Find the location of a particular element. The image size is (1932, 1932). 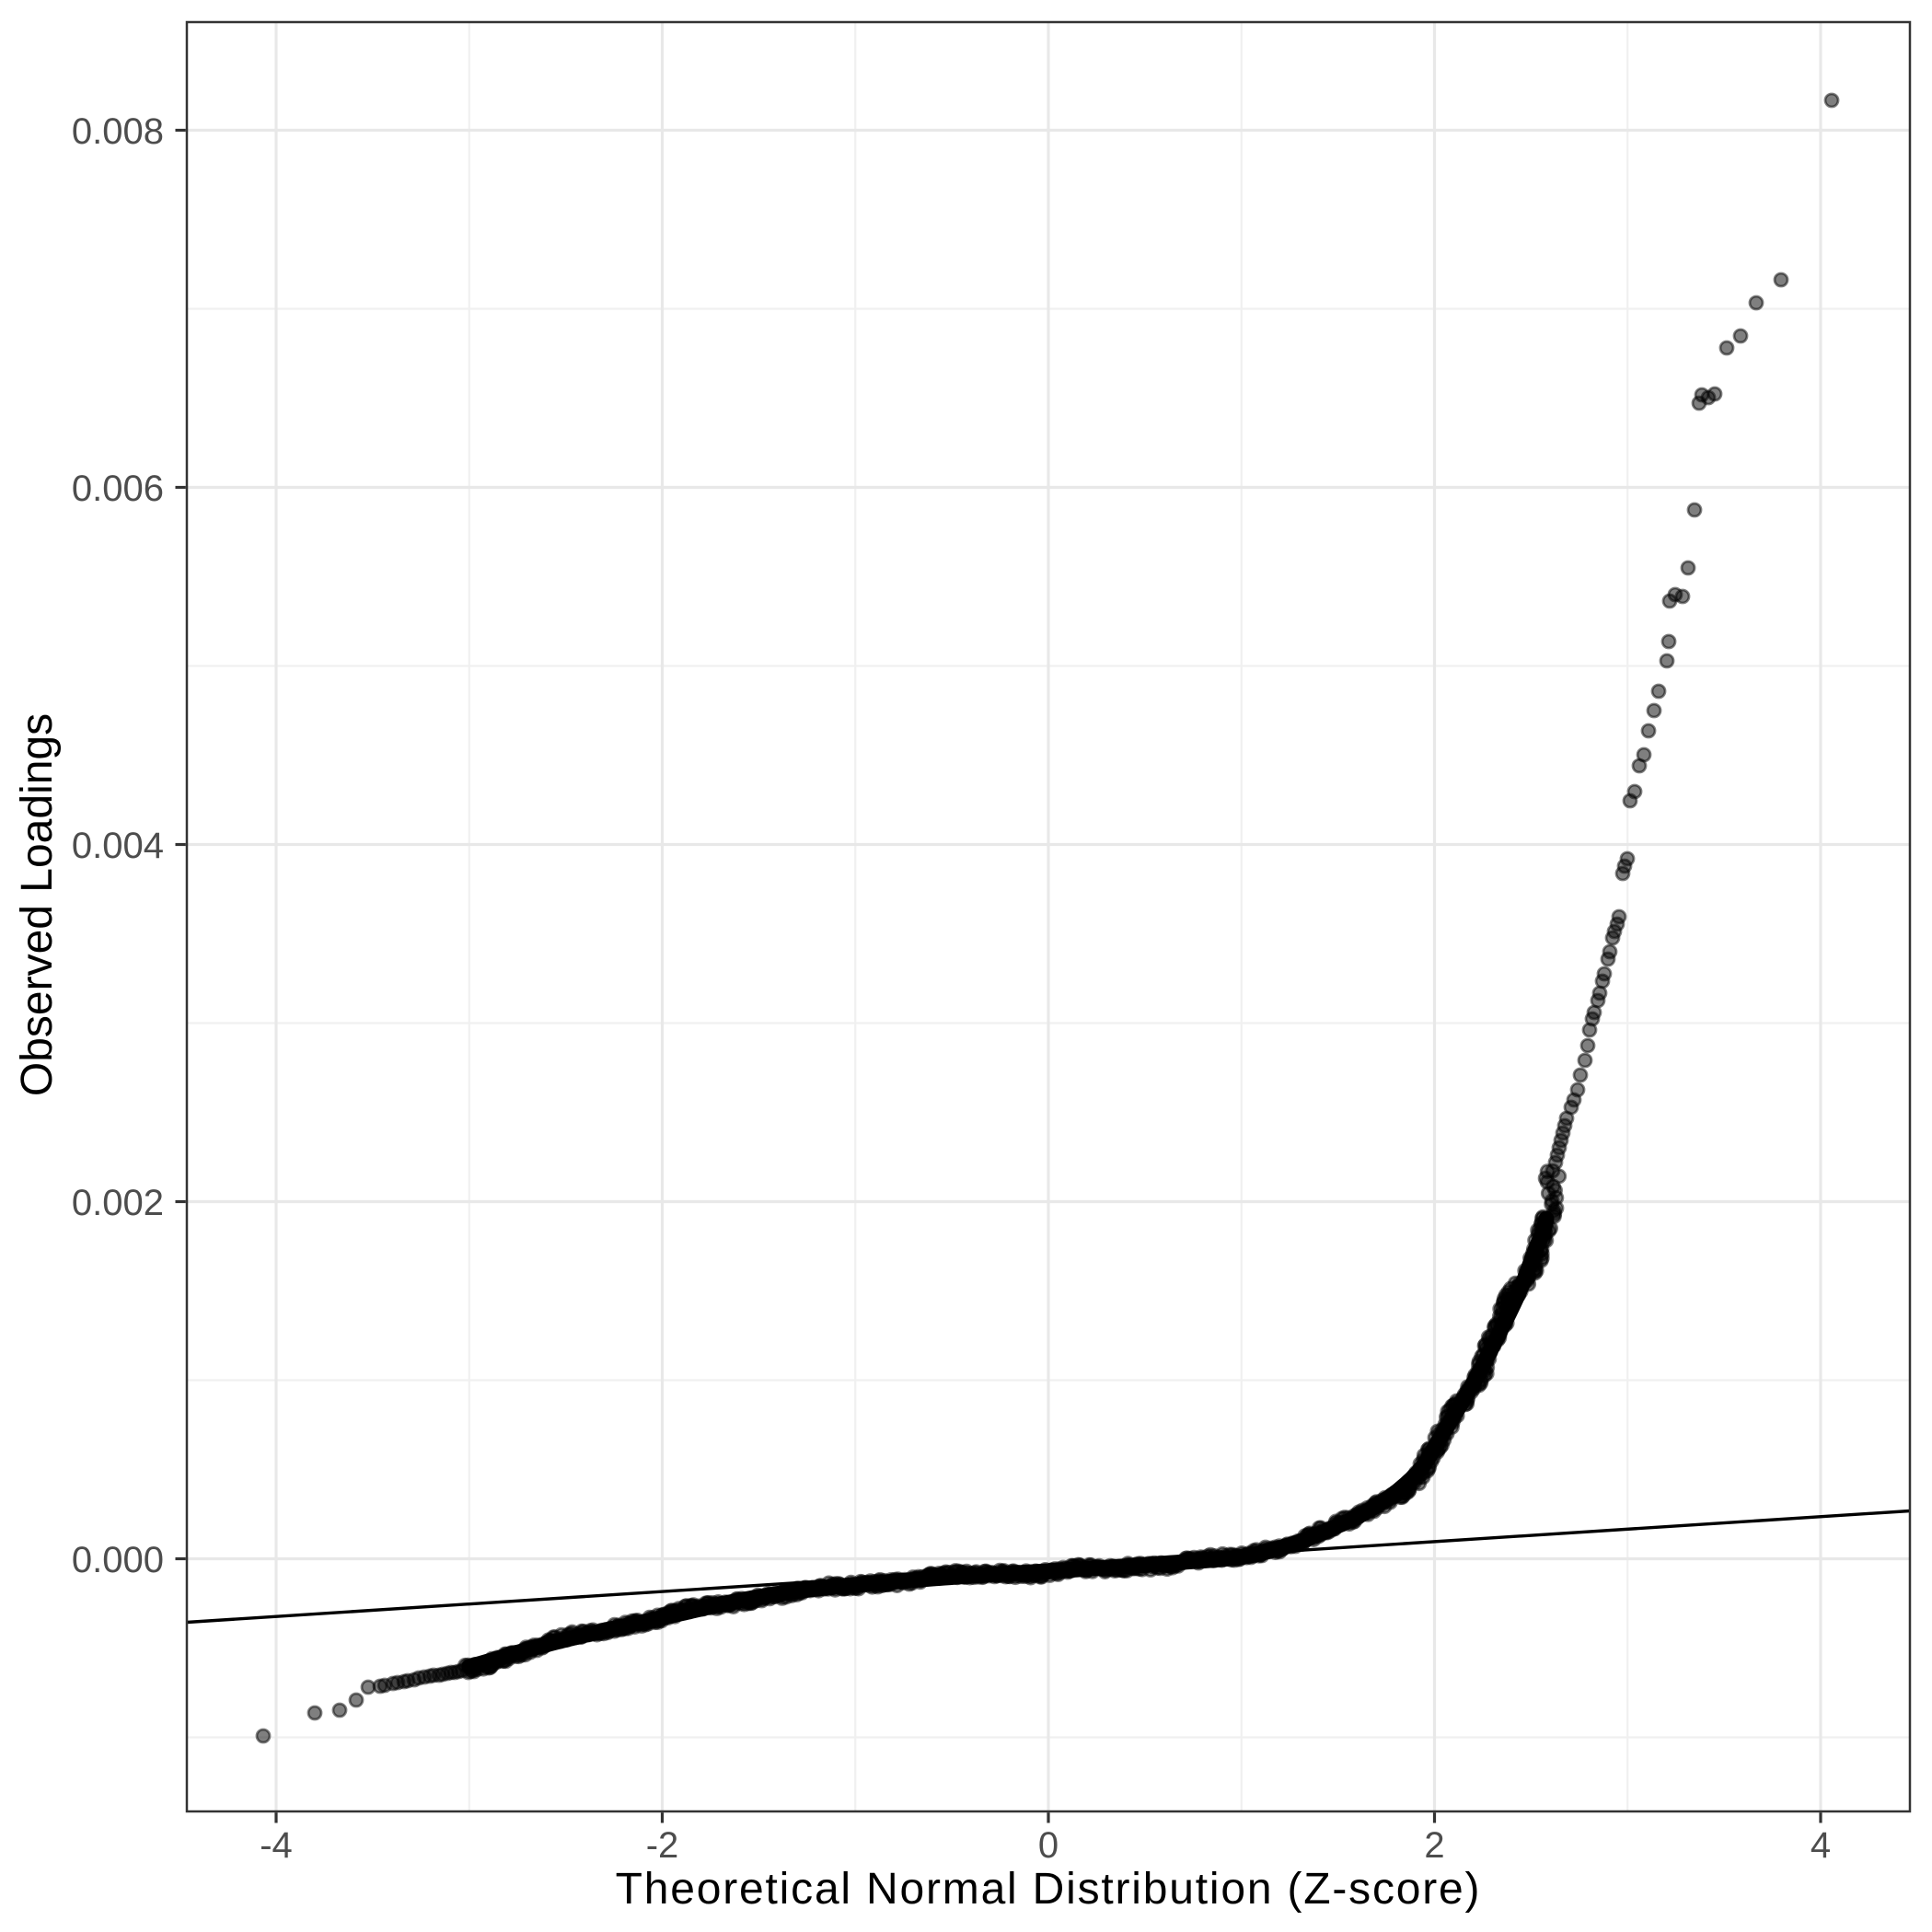

svg-text: 0.006 is located at coordinates (118, 489).